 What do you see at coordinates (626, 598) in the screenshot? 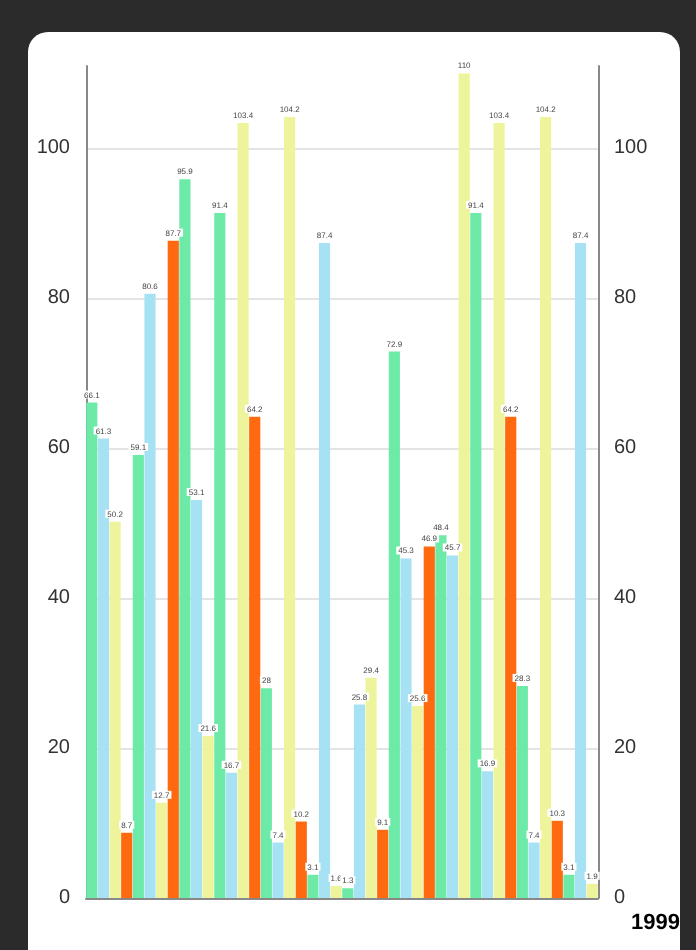
I see `y2-tick-label: 40` at bounding box center [626, 598].